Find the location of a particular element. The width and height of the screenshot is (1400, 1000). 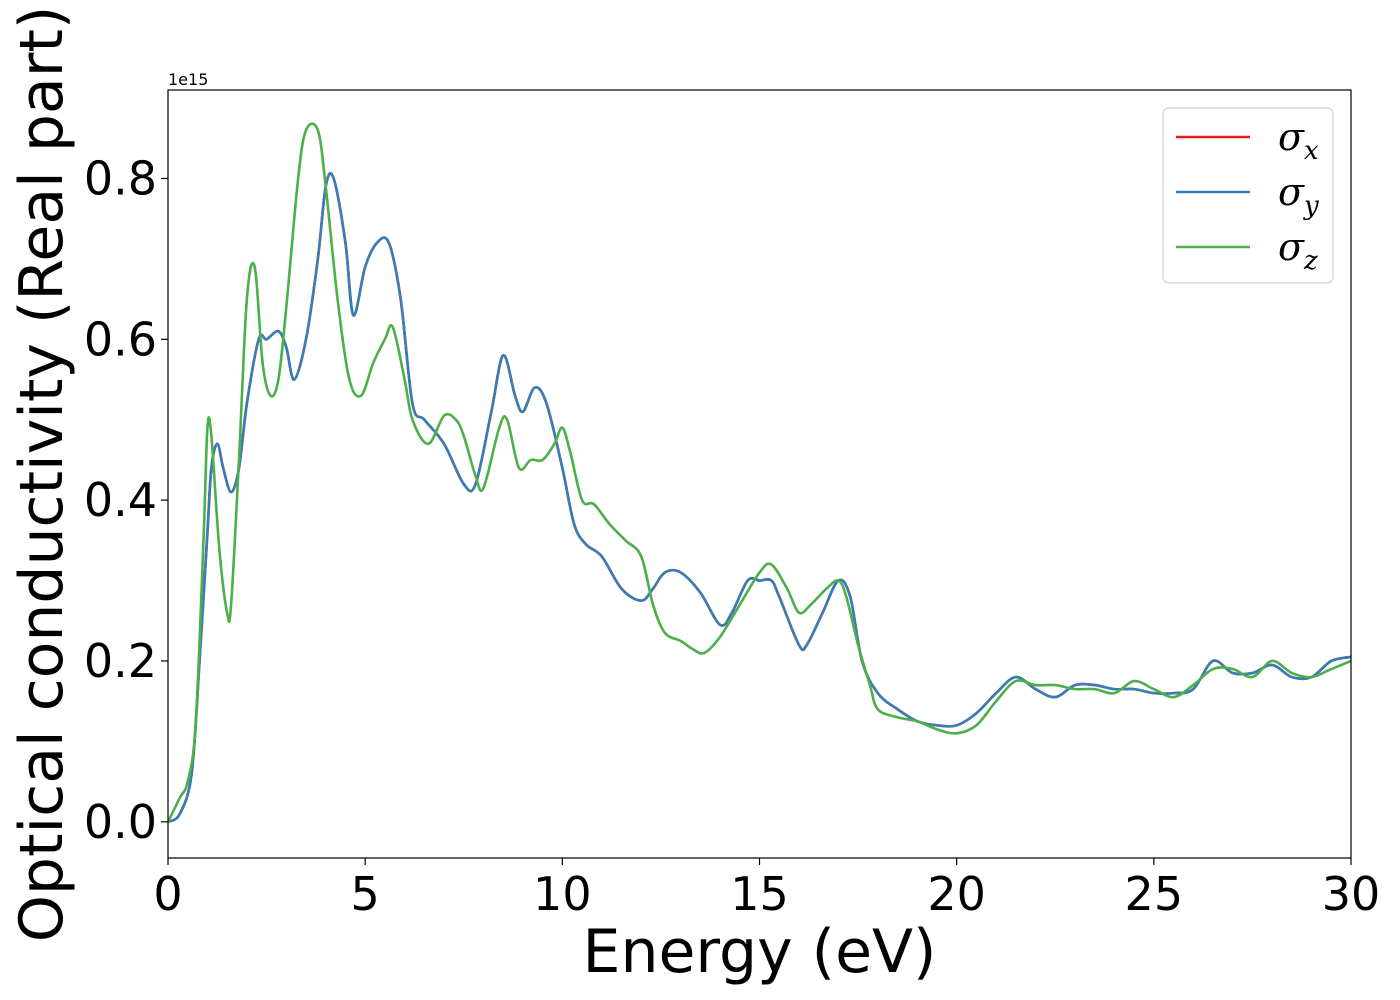

x-tick-label: 25 is located at coordinates (1154, 894).